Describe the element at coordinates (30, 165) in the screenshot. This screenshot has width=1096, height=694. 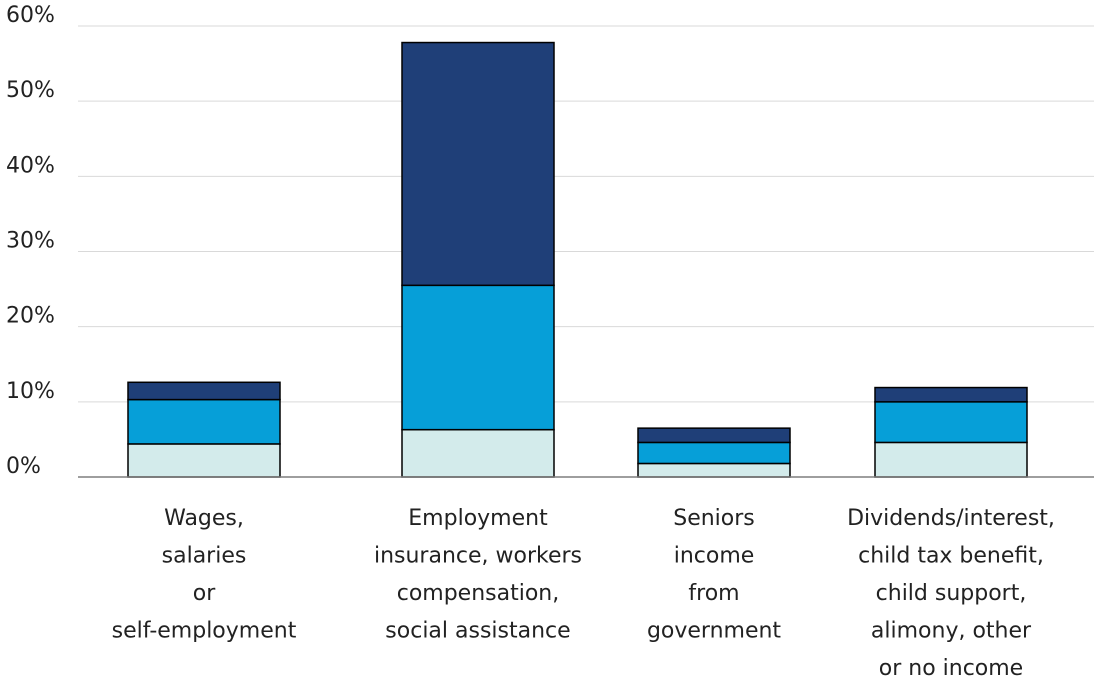
I see `y-tick-label: 40%` at that location.